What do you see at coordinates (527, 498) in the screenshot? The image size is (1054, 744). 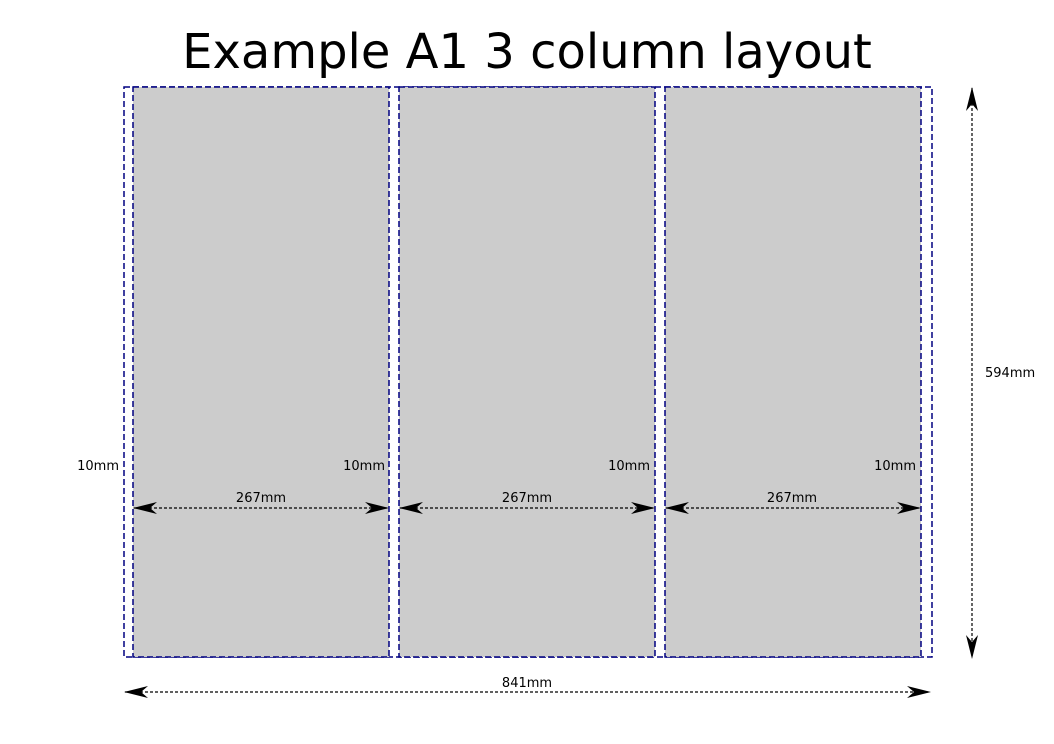 I see `column-2-width-label: 267mm` at bounding box center [527, 498].